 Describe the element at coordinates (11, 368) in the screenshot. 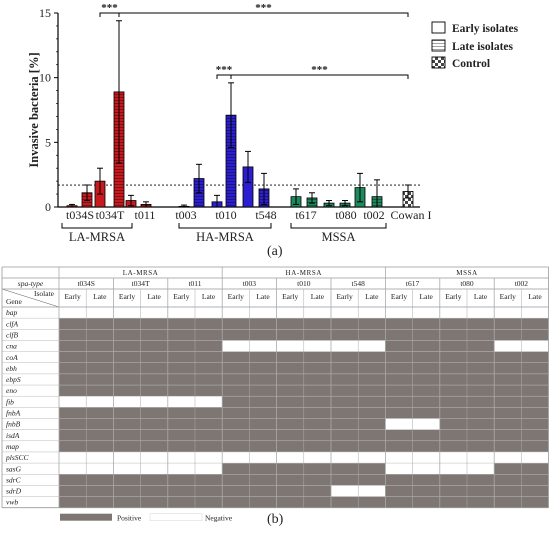

I see `table-gene-label: ebh` at that location.